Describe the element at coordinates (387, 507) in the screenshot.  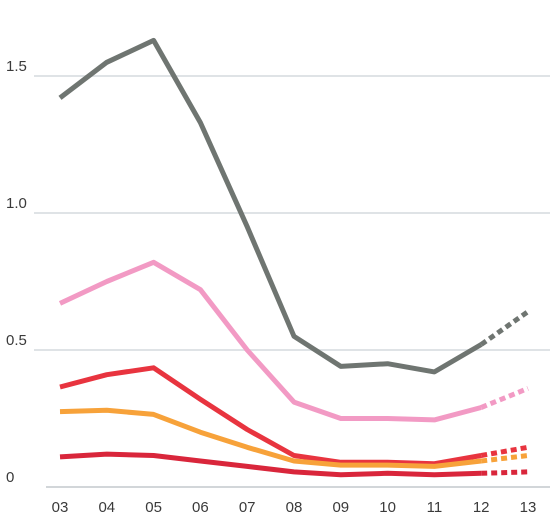
I see `x-tick-label: 10` at that location.